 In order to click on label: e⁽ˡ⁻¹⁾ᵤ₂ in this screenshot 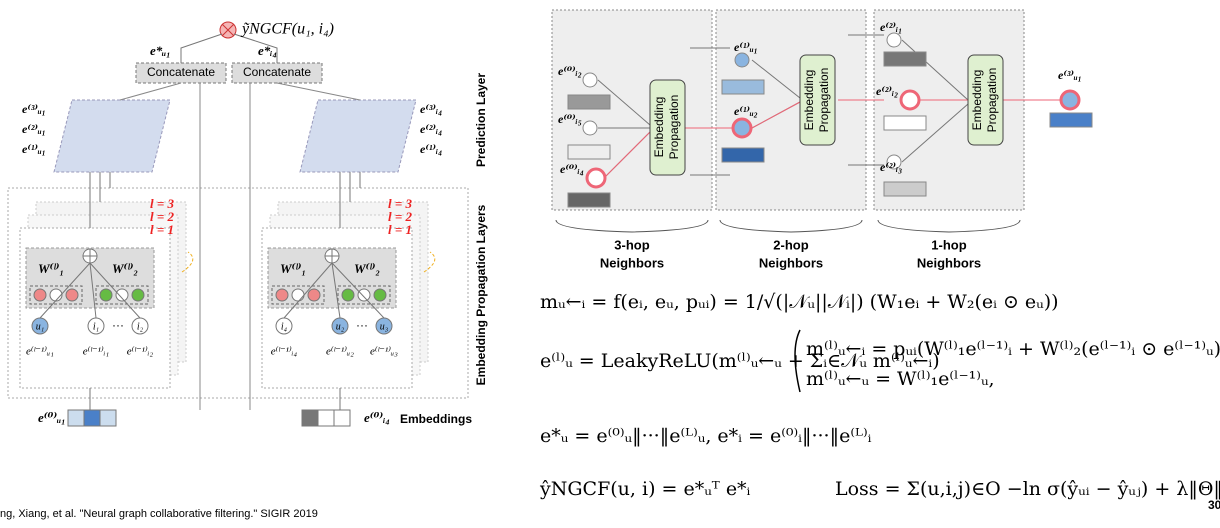, I will do `click(340, 352)`.